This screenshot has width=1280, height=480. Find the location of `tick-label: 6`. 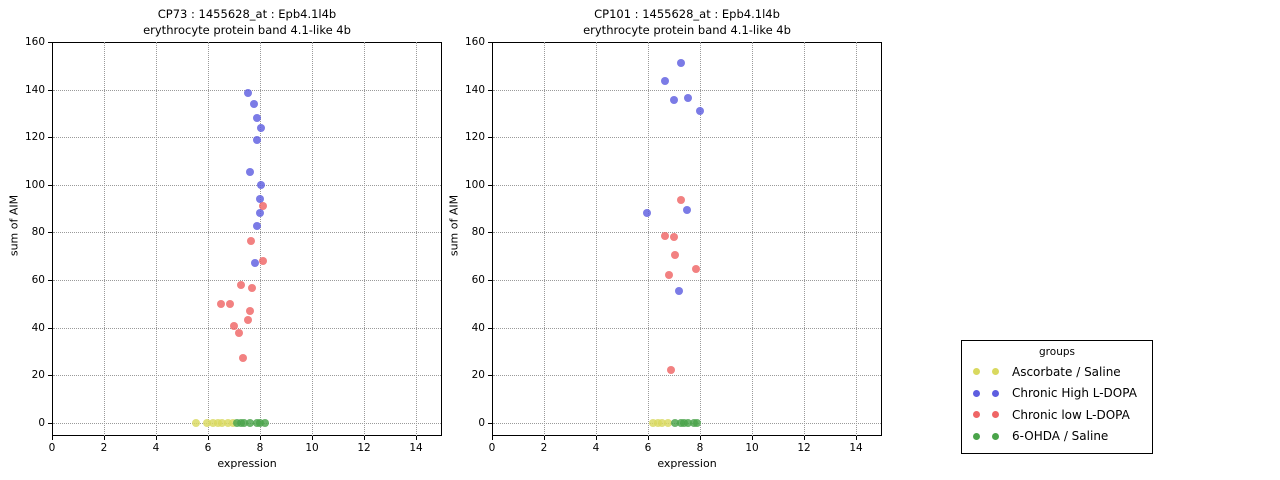

tick-label: 6 is located at coordinates (648, 448).